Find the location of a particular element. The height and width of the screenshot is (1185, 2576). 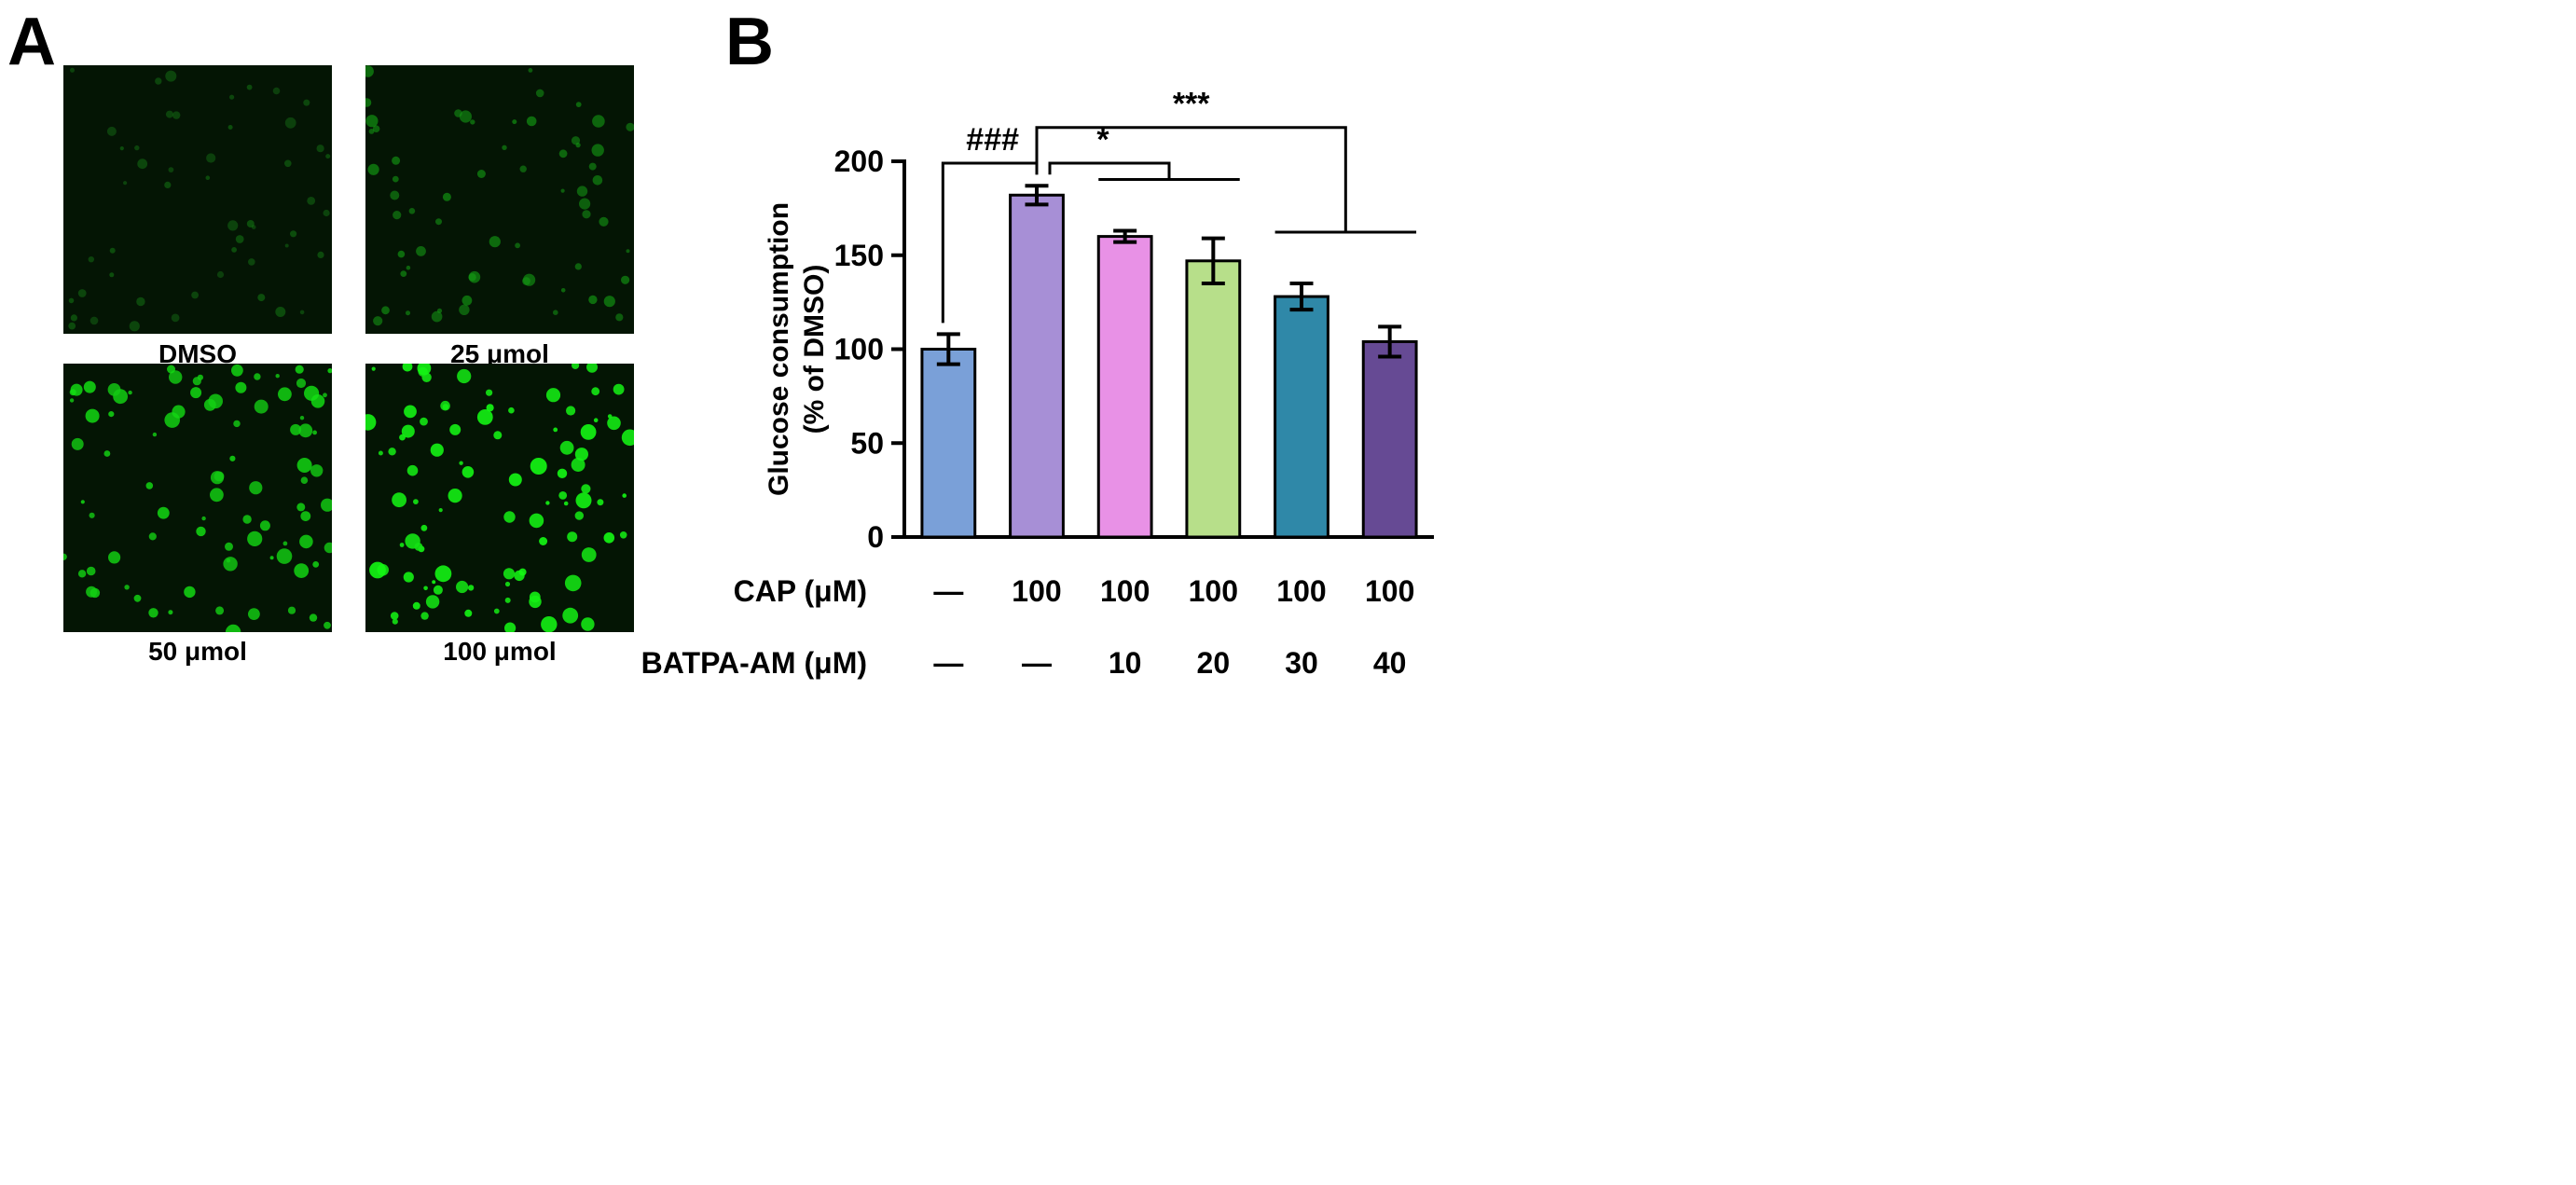

panel-b-label: B is located at coordinates (749, 42).